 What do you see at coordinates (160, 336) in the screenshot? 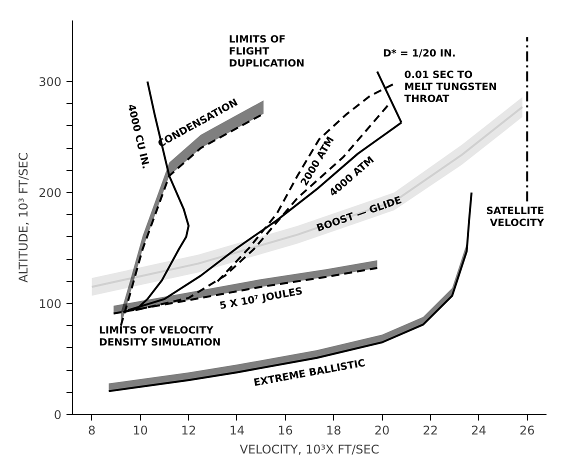
I see `annotation: LIMITS OF VELOCITY DENSITY SIMULATION` at bounding box center [160, 336].